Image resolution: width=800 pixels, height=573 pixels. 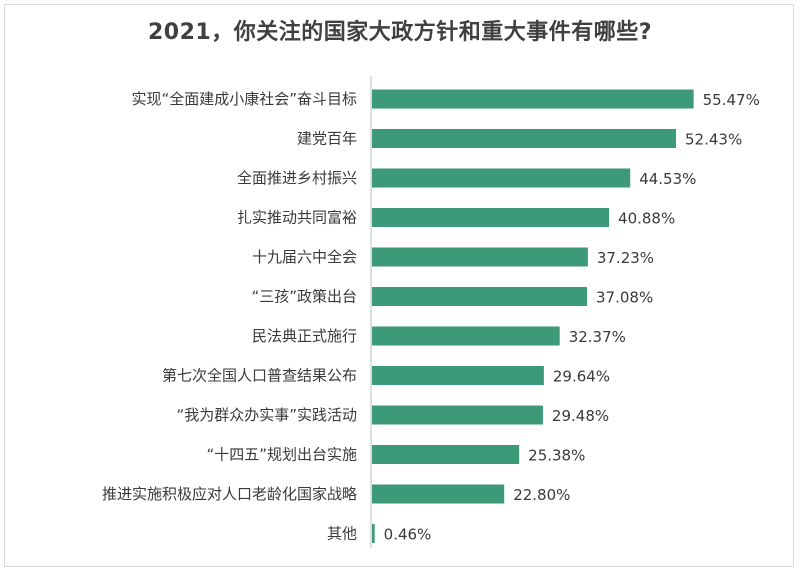 What do you see at coordinates (713, 140) in the screenshot?
I see `data-label: 52.43%` at bounding box center [713, 140].